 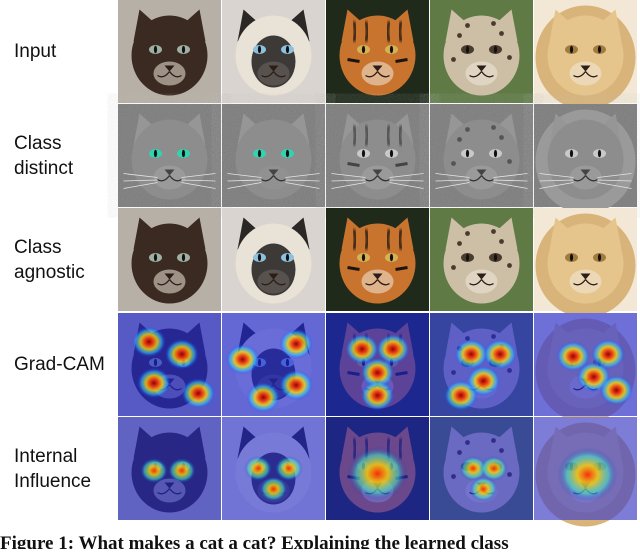 I want to click on row-label-input: Input, so click(x=66, y=51).